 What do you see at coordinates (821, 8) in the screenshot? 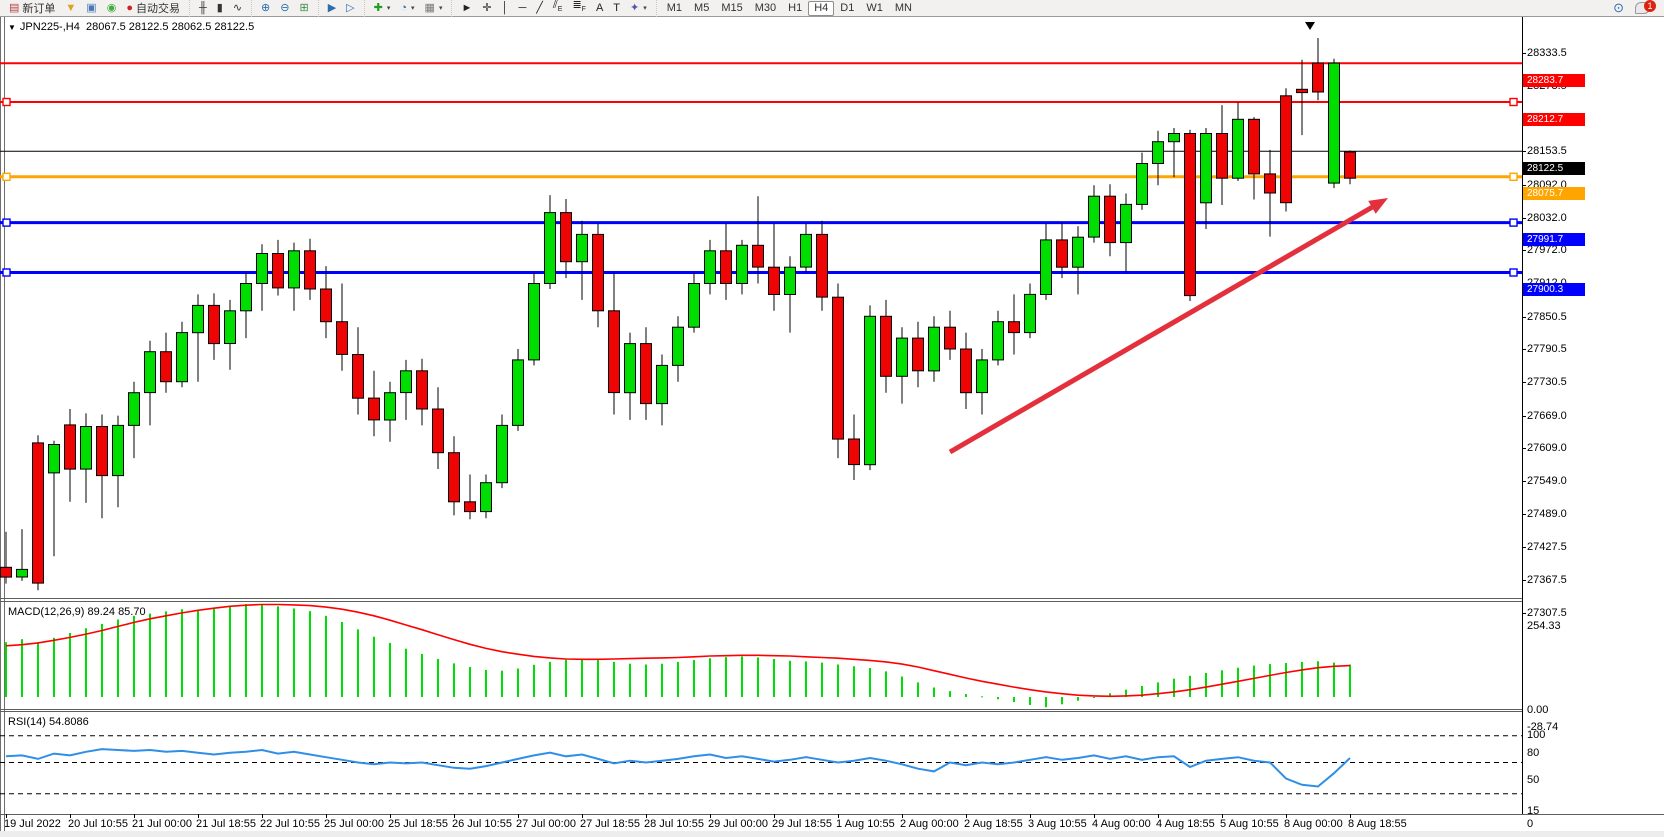
I see `timeframe-H4-button: H4` at bounding box center [821, 8].